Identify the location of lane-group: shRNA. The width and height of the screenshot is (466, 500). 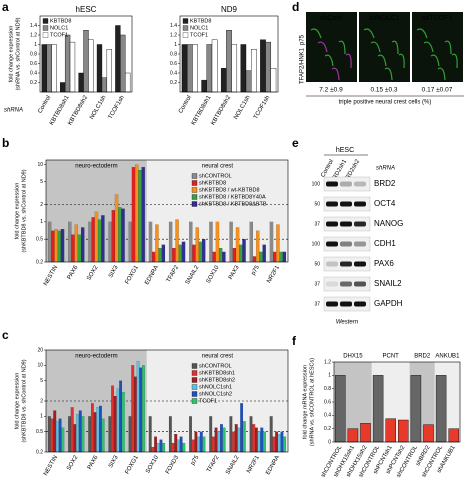
(385, 169).